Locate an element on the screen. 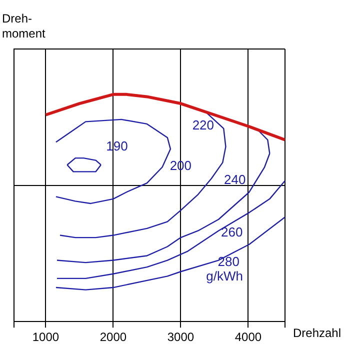 The height and width of the screenshot is (350, 358). x-tick-label: 2000 is located at coordinates (113, 337).